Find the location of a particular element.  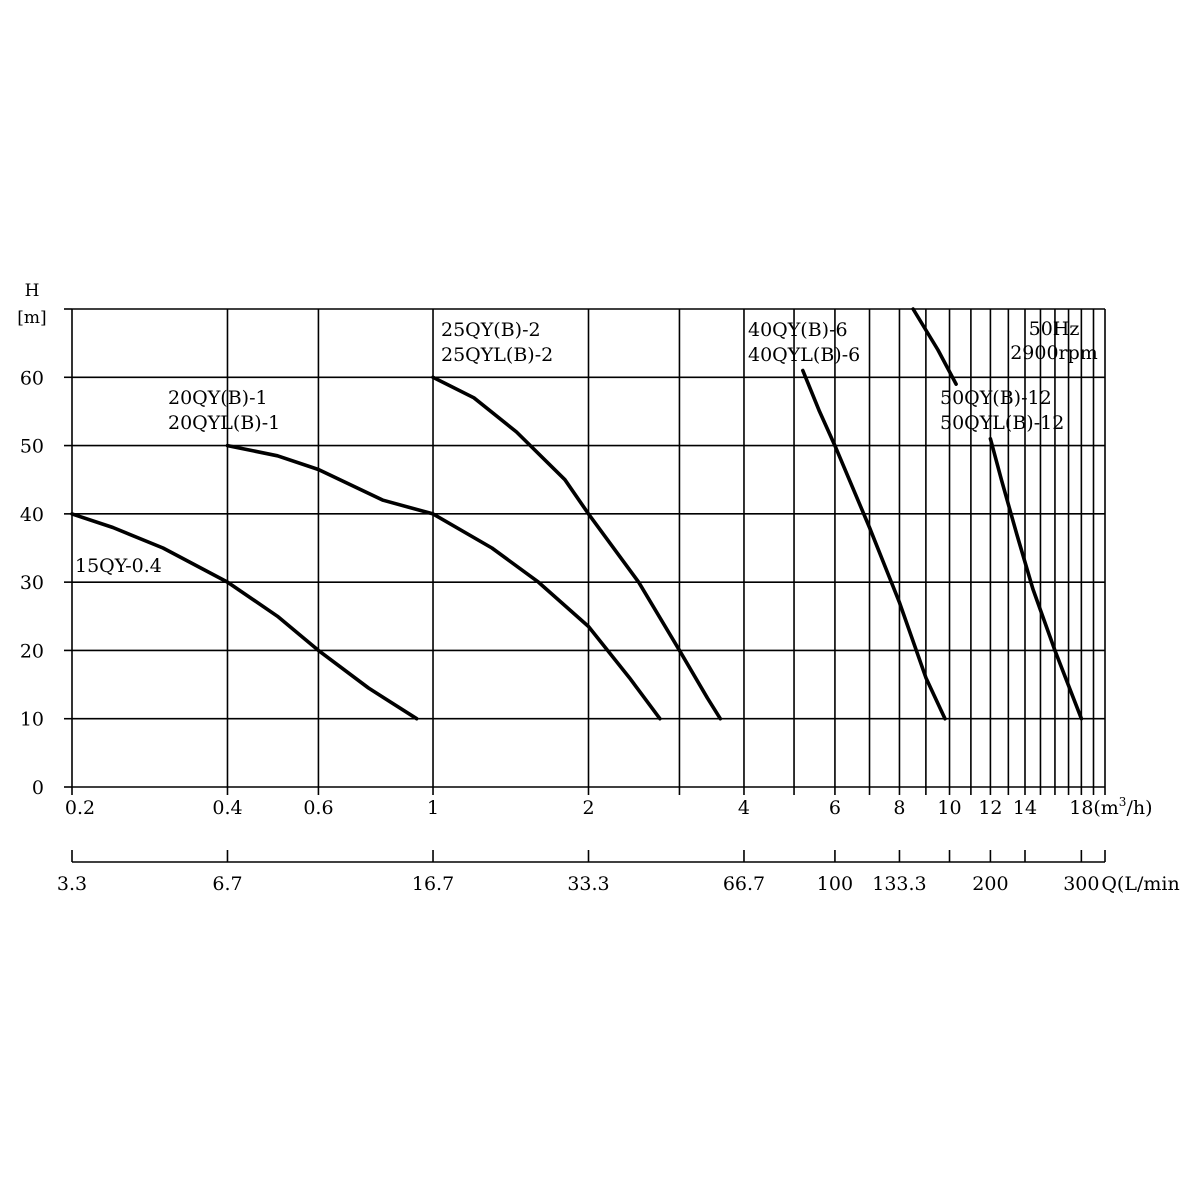

x-tick-label: 14 is located at coordinates (1025, 808).